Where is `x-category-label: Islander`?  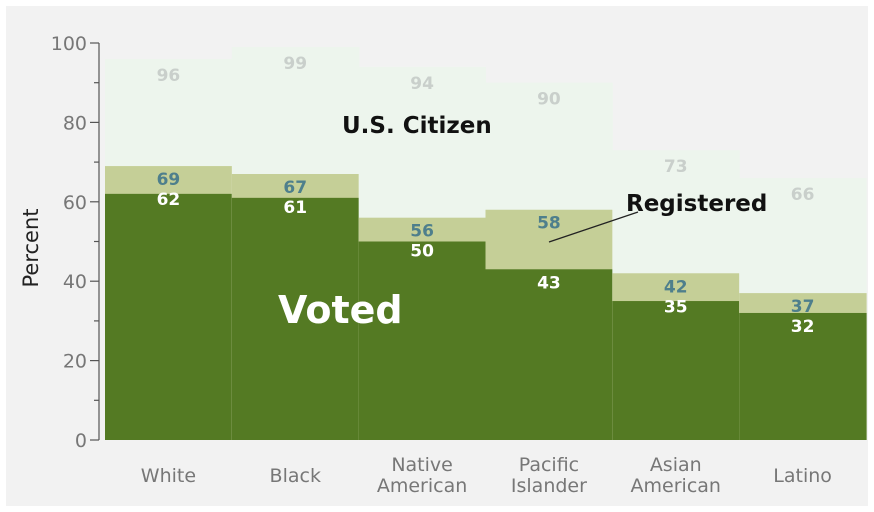
x-category-label: Islander is located at coordinates (549, 486).